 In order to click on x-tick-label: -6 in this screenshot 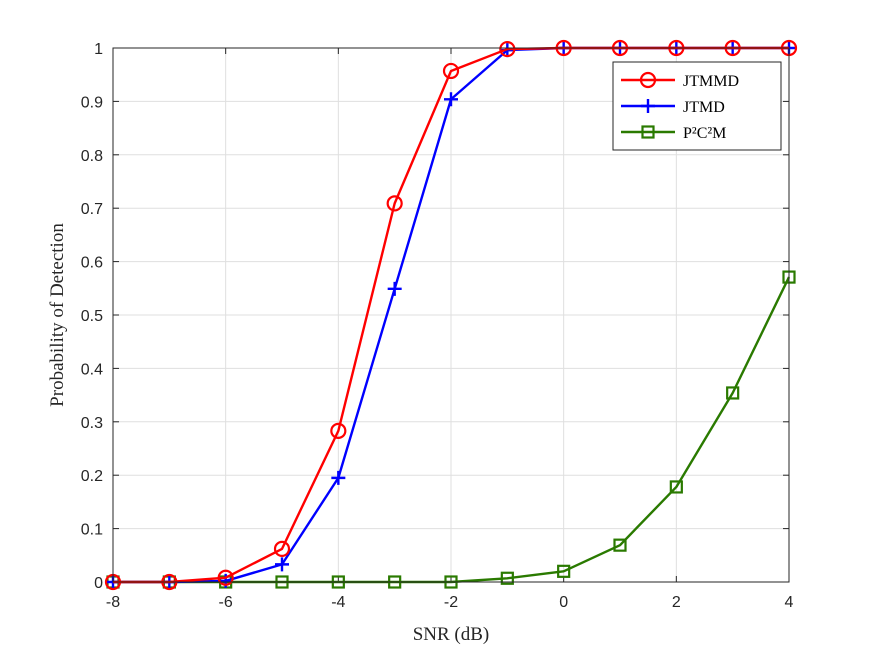, I will do `click(226, 602)`.